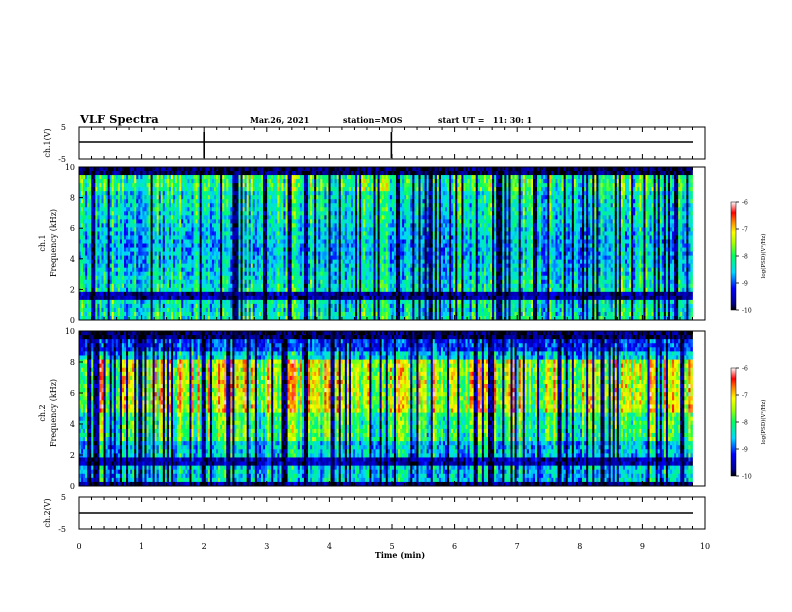 The image size is (792, 612). What do you see at coordinates (745, 423) in the screenshot?
I see `colorbar2-tick-label: -8` at bounding box center [745, 423].